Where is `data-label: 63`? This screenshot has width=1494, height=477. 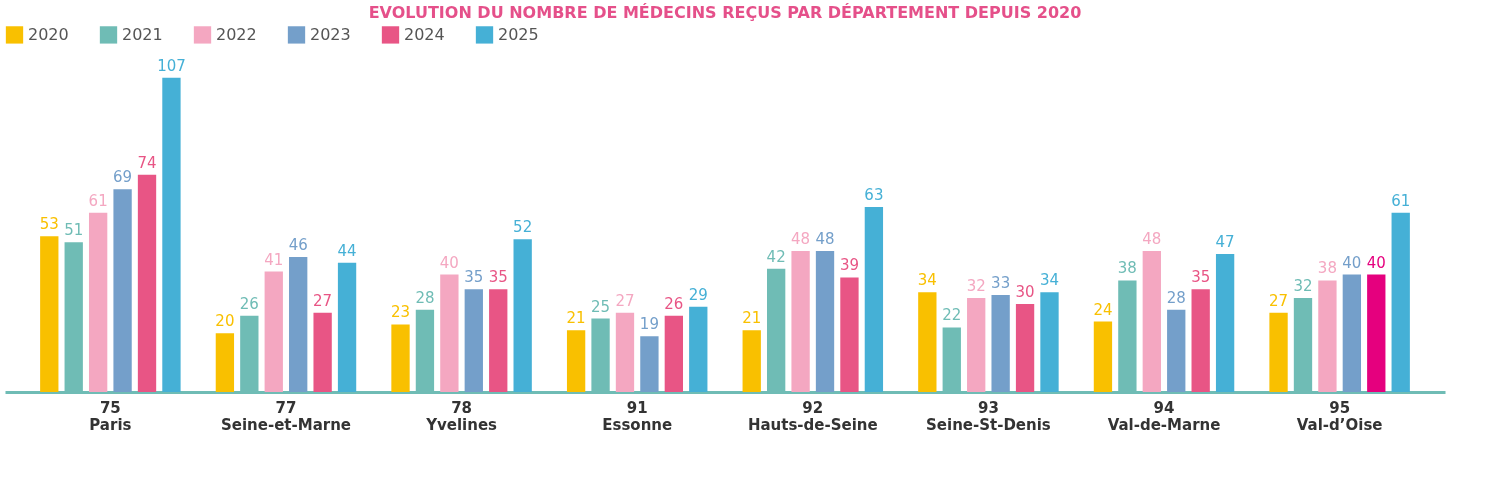
data-label: 63 is located at coordinates (874, 194).